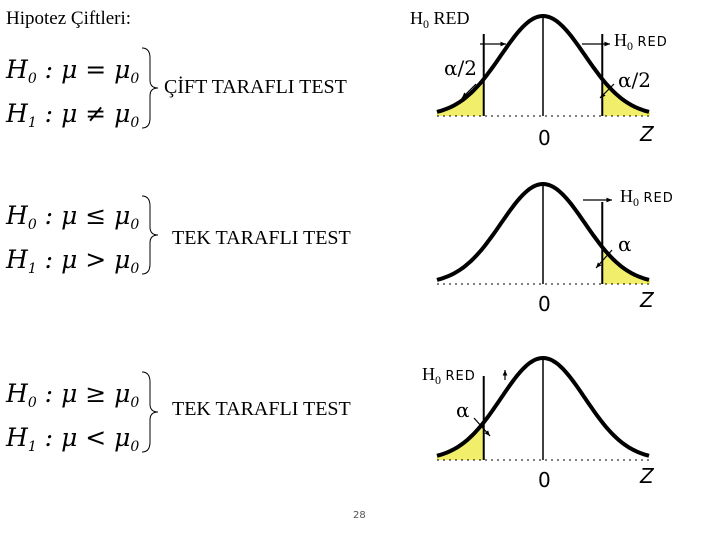 The image size is (720, 540). Describe the element at coordinates (69, 18) in the screenshot. I see `page-title: Hipotez Çiftleri:` at that location.